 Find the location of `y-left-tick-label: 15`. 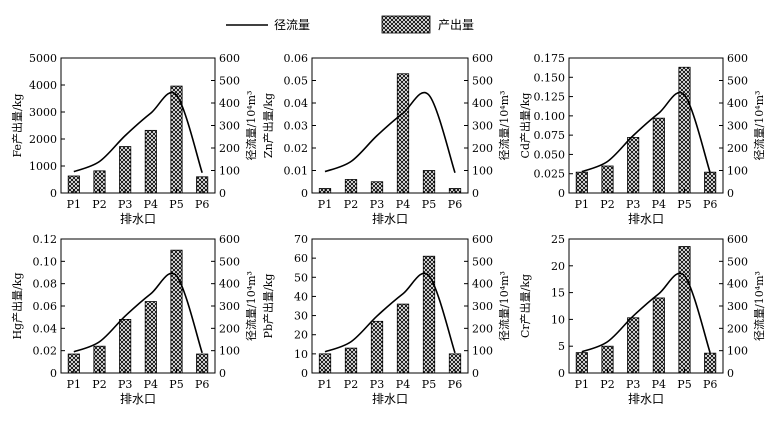

y-left-tick-label: 15 is located at coordinates (558, 293).